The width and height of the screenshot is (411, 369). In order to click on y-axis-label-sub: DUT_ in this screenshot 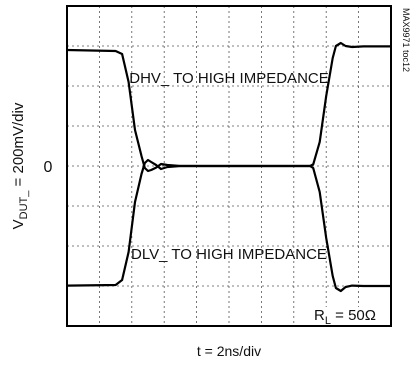, I will do `click(24, 205)`.